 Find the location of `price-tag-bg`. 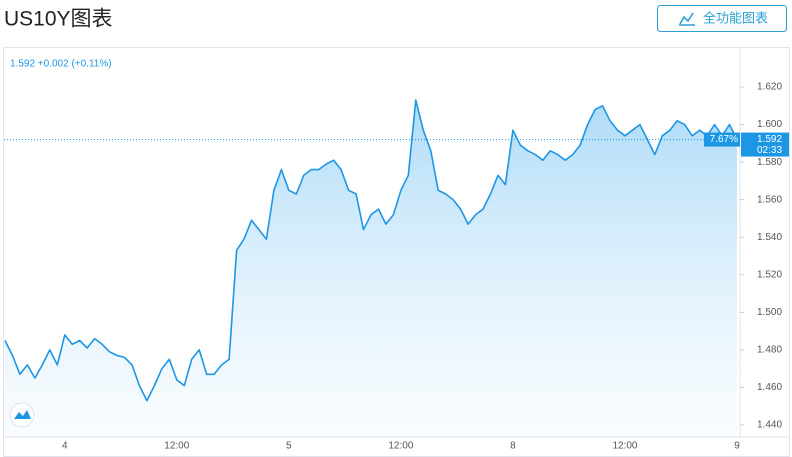

price-tag-bg is located at coordinates (765, 144).